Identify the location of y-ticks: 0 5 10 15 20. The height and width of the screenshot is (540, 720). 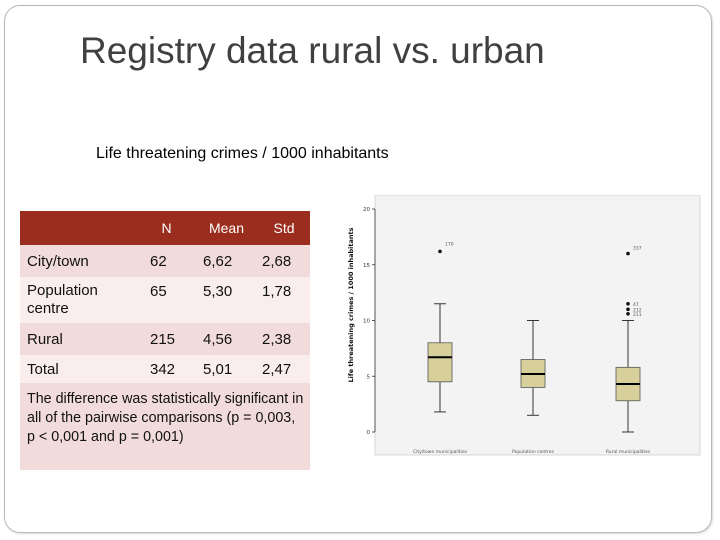
(369, 321).